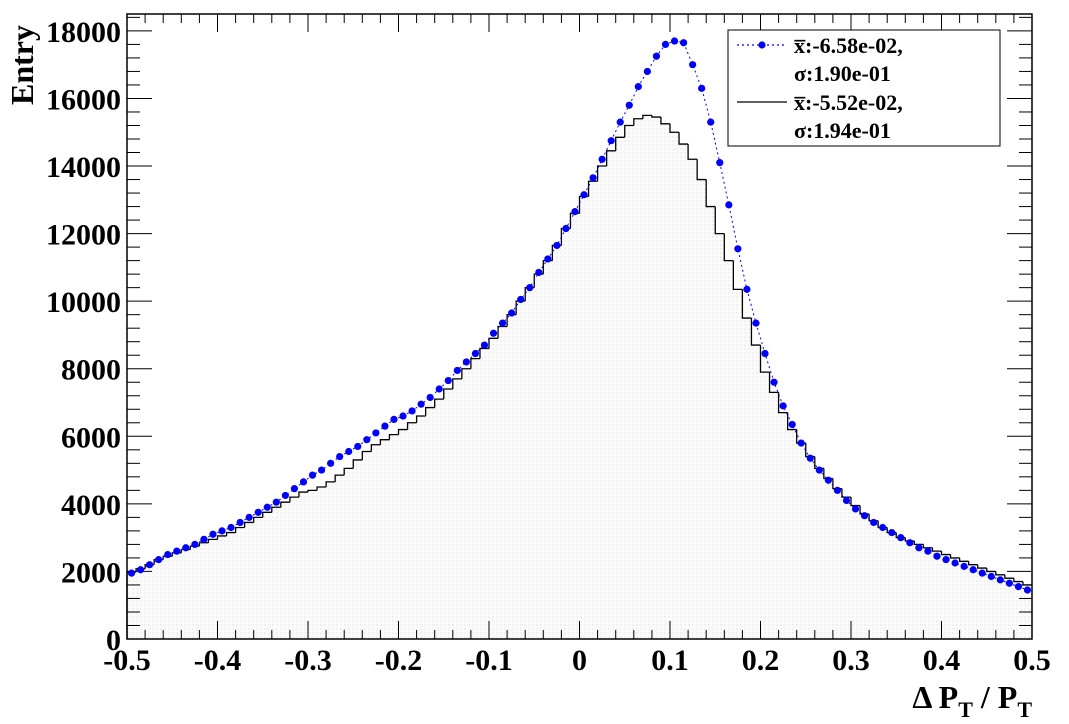  Describe the element at coordinates (1024, 709) in the screenshot. I see `x-axis-title-sub2: T` at that location.